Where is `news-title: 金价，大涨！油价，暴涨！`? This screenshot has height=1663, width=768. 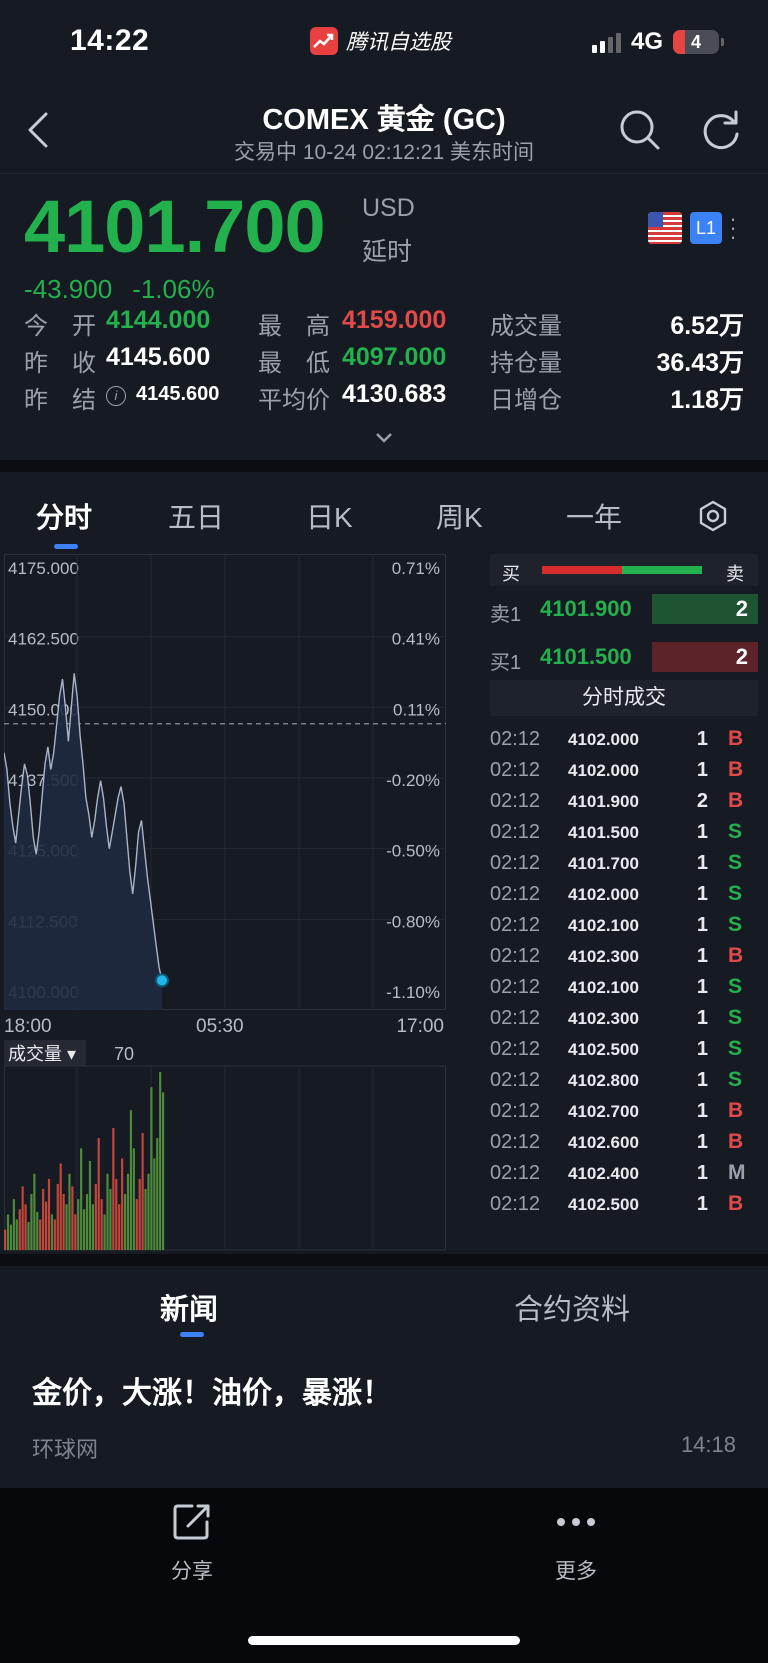
news-title: 金价，大涨！油价，暴涨！ is located at coordinates (212, 1393).